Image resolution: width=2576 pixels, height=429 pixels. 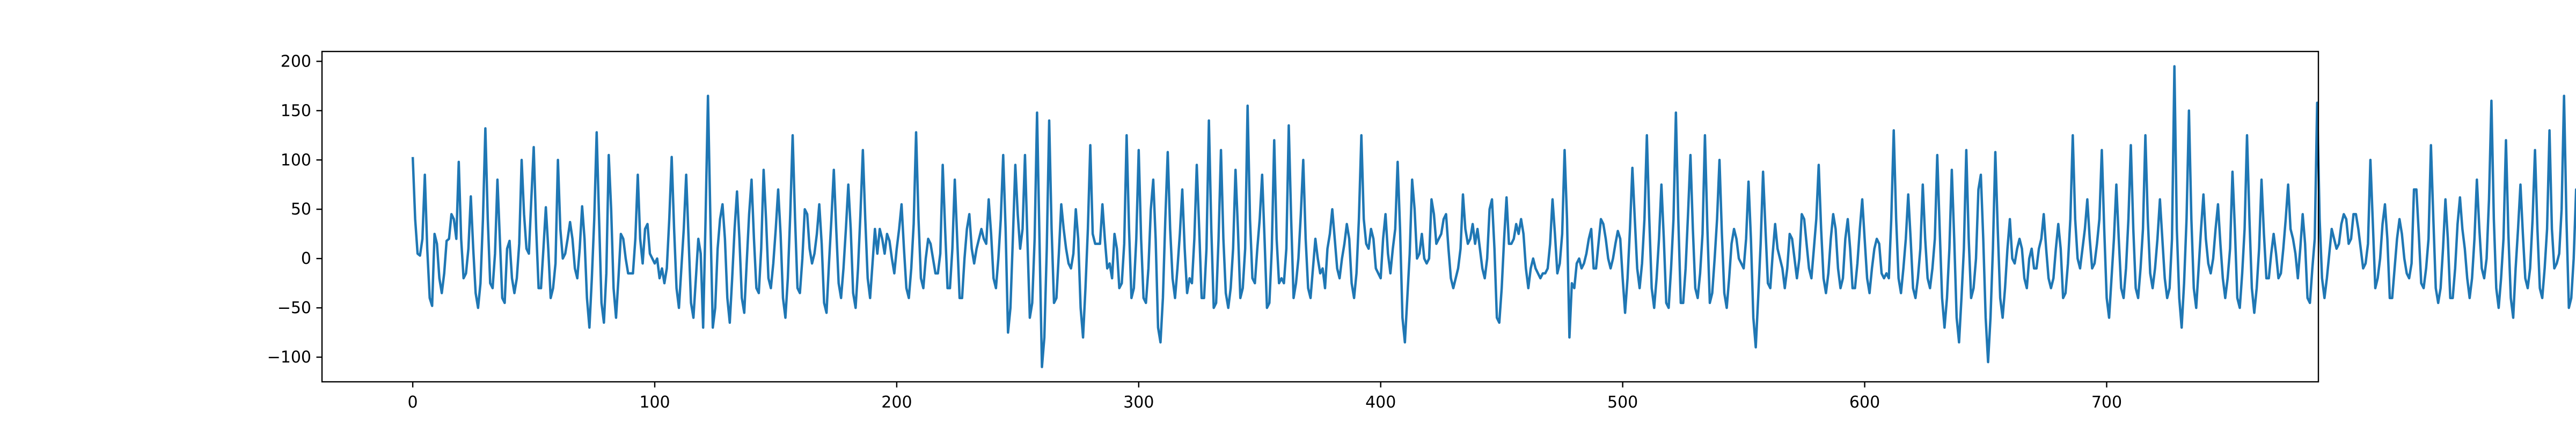 What do you see at coordinates (1380, 402) in the screenshot?
I see `x-tick-label: 400` at bounding box center [1380, 402].